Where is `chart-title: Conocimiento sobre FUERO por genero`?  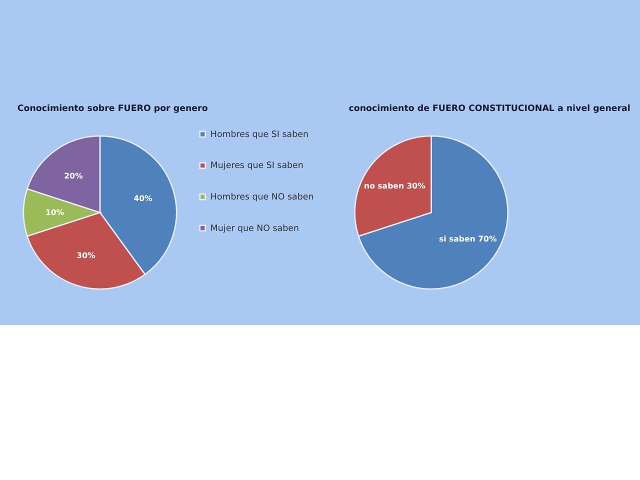 chart-title: Conocimiento sobre FUERO por genero is located at coordinates (112, 109).